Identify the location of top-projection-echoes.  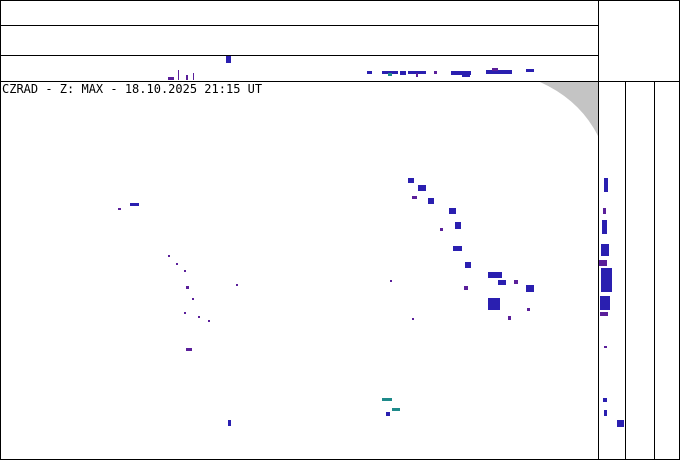
(351, 68).